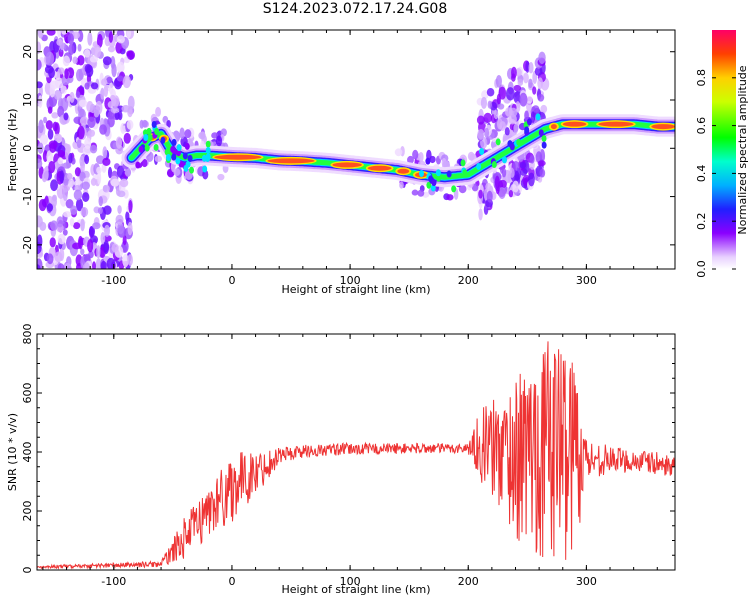  What do you see at coordinates (355, 589) in the screenshot?
I see `snr-x-axis-label: Height of straight line (km)` at bounding box center [355, 589].